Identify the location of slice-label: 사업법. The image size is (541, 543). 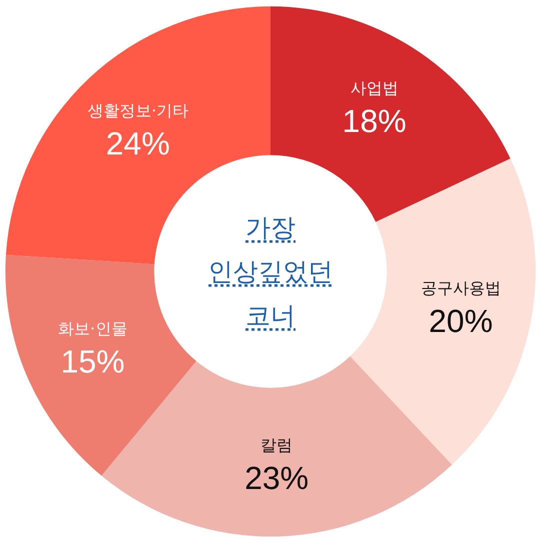
(374, 88).